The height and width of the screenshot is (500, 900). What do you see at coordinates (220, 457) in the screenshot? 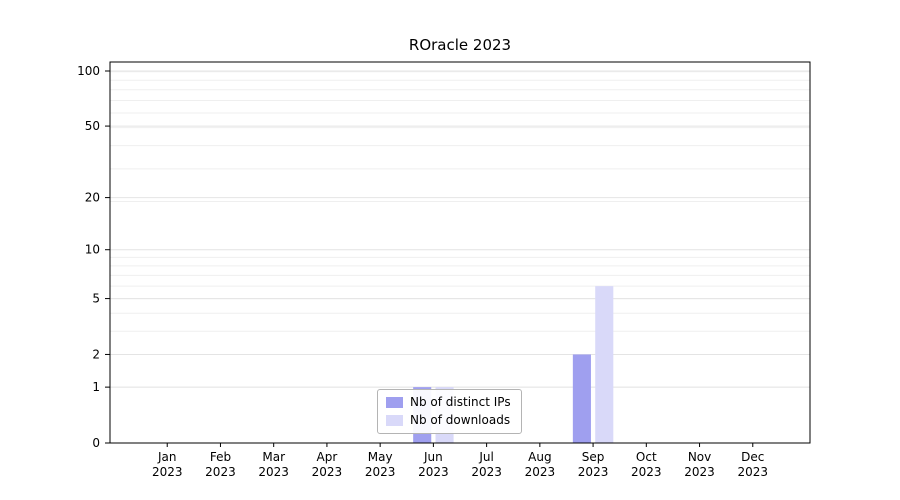
I see `x-tick-label-month: Feb` at bounding box center [220, 457].